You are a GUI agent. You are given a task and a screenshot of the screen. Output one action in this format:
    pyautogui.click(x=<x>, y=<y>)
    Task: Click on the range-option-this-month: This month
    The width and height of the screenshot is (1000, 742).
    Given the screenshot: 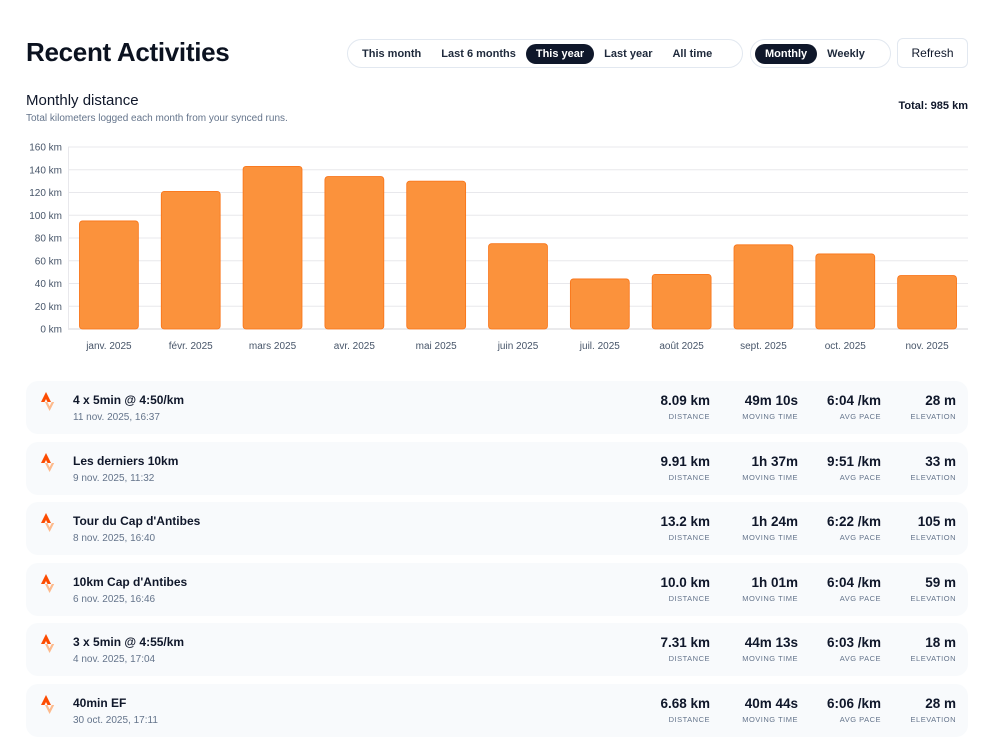 What is the action you would take?
    pyautogui.click(x=392, y=53)
    